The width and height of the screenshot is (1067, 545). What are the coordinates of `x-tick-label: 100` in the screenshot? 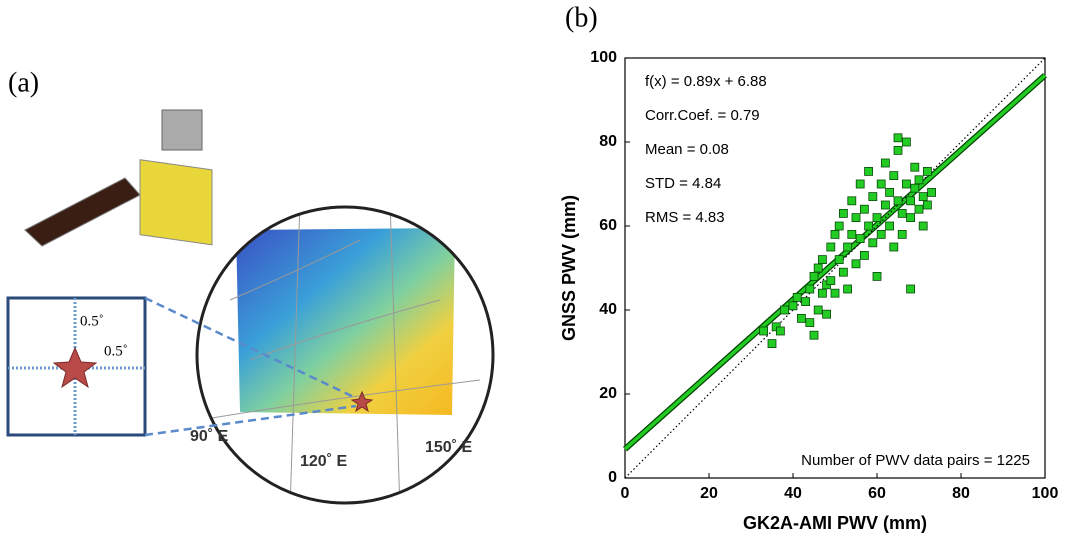 It's located at (1045, 493).